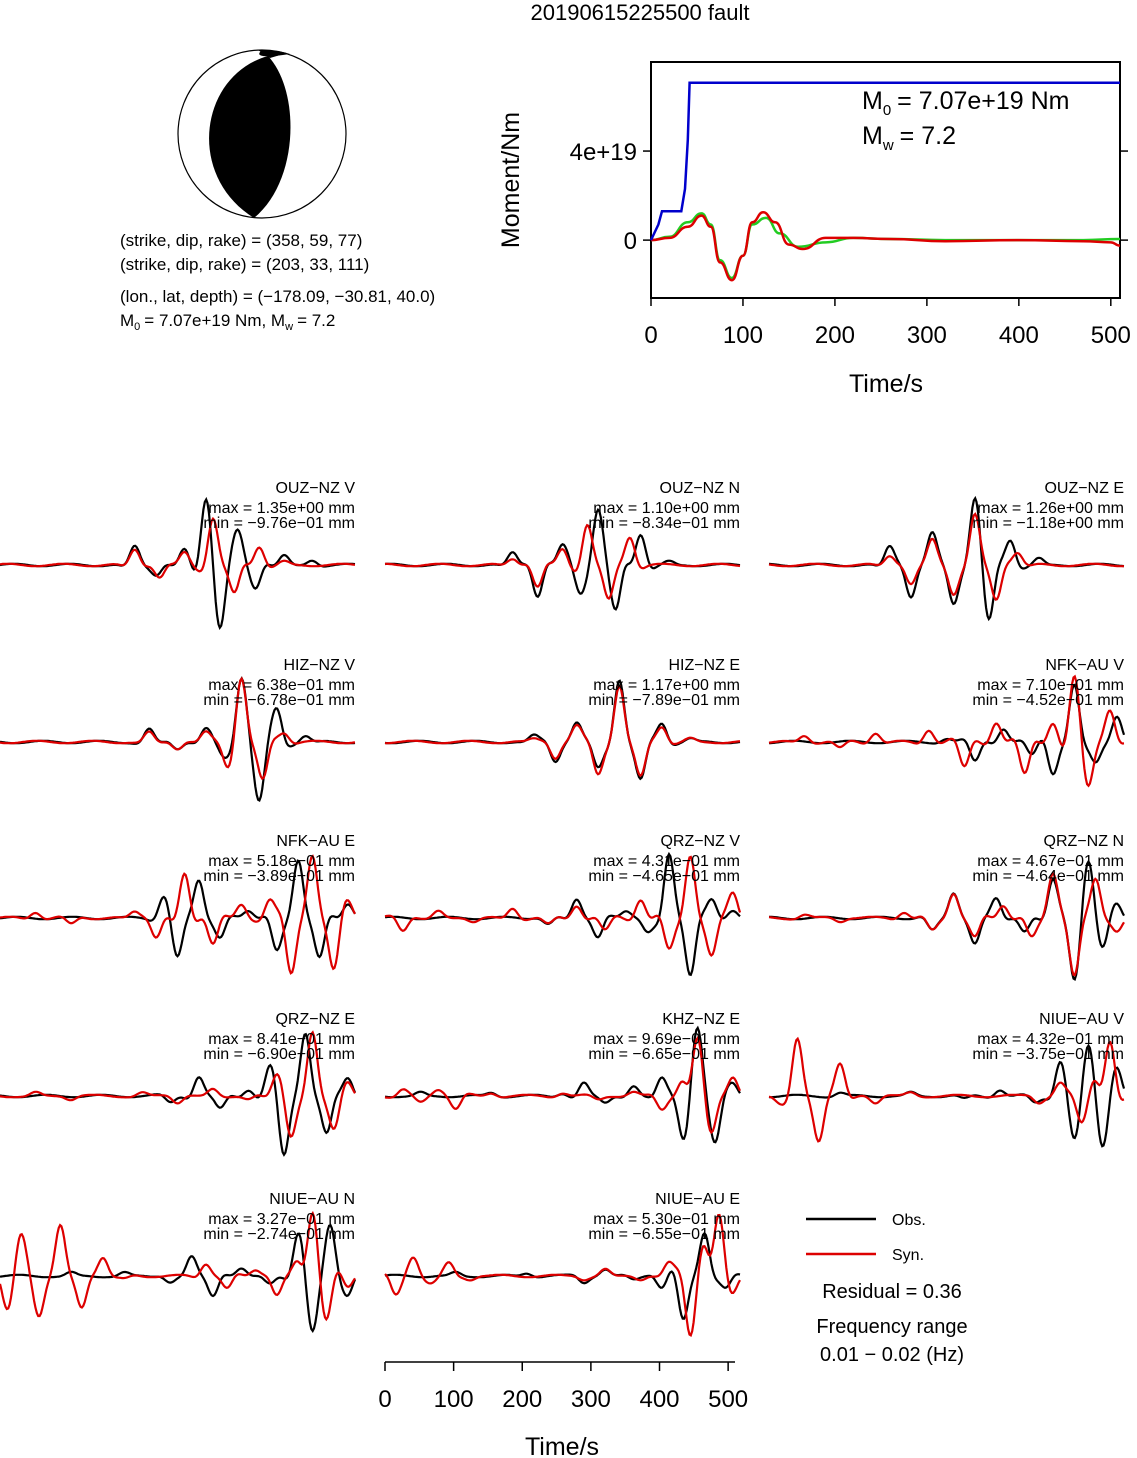 The width and height of the screenshot is (1137, 1458). What do you see at coordinates (315, 488) in the screenshot?
I see `station-label: OUZ−NZ V` at bounding box center [315, 488].